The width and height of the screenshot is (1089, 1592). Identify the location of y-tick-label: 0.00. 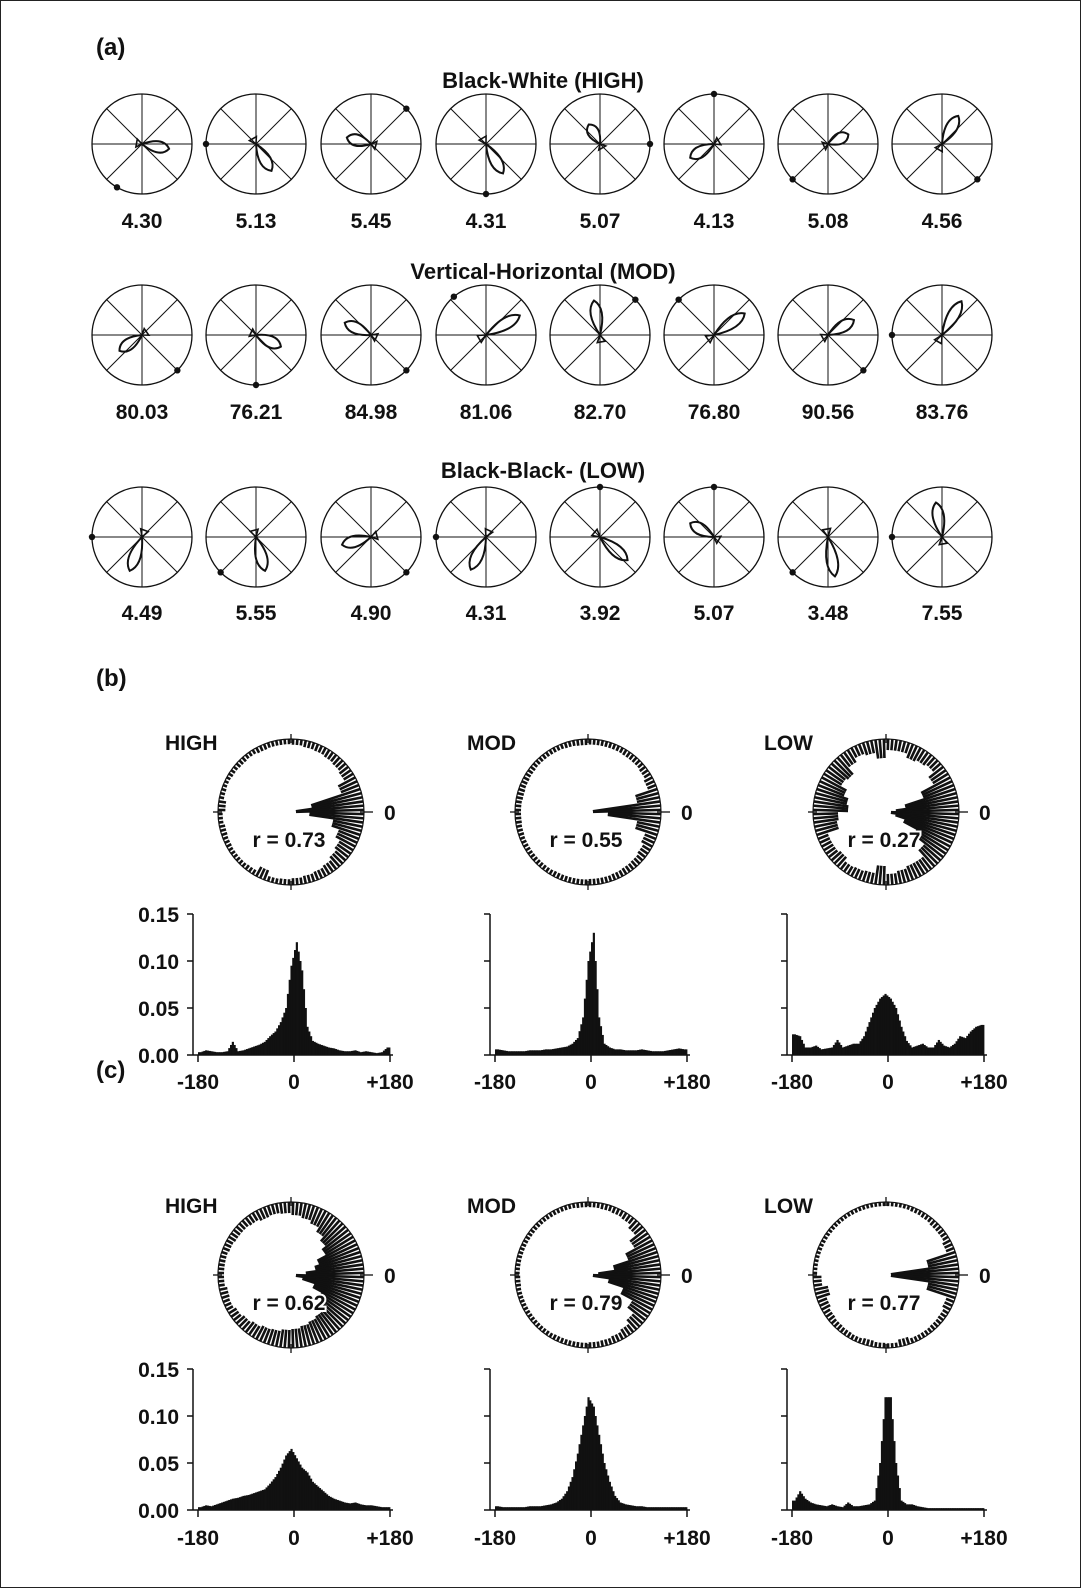
(158, 1511).